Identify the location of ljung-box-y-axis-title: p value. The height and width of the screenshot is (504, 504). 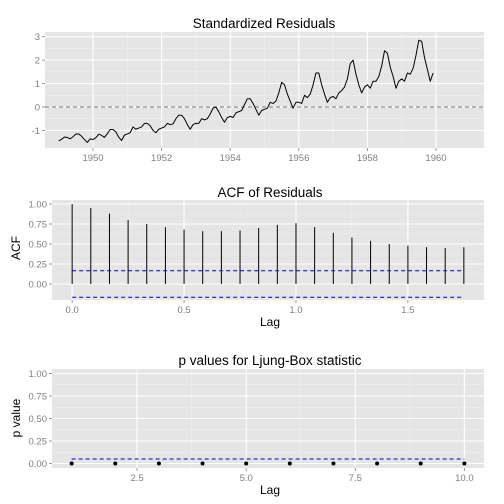
(16, 417).